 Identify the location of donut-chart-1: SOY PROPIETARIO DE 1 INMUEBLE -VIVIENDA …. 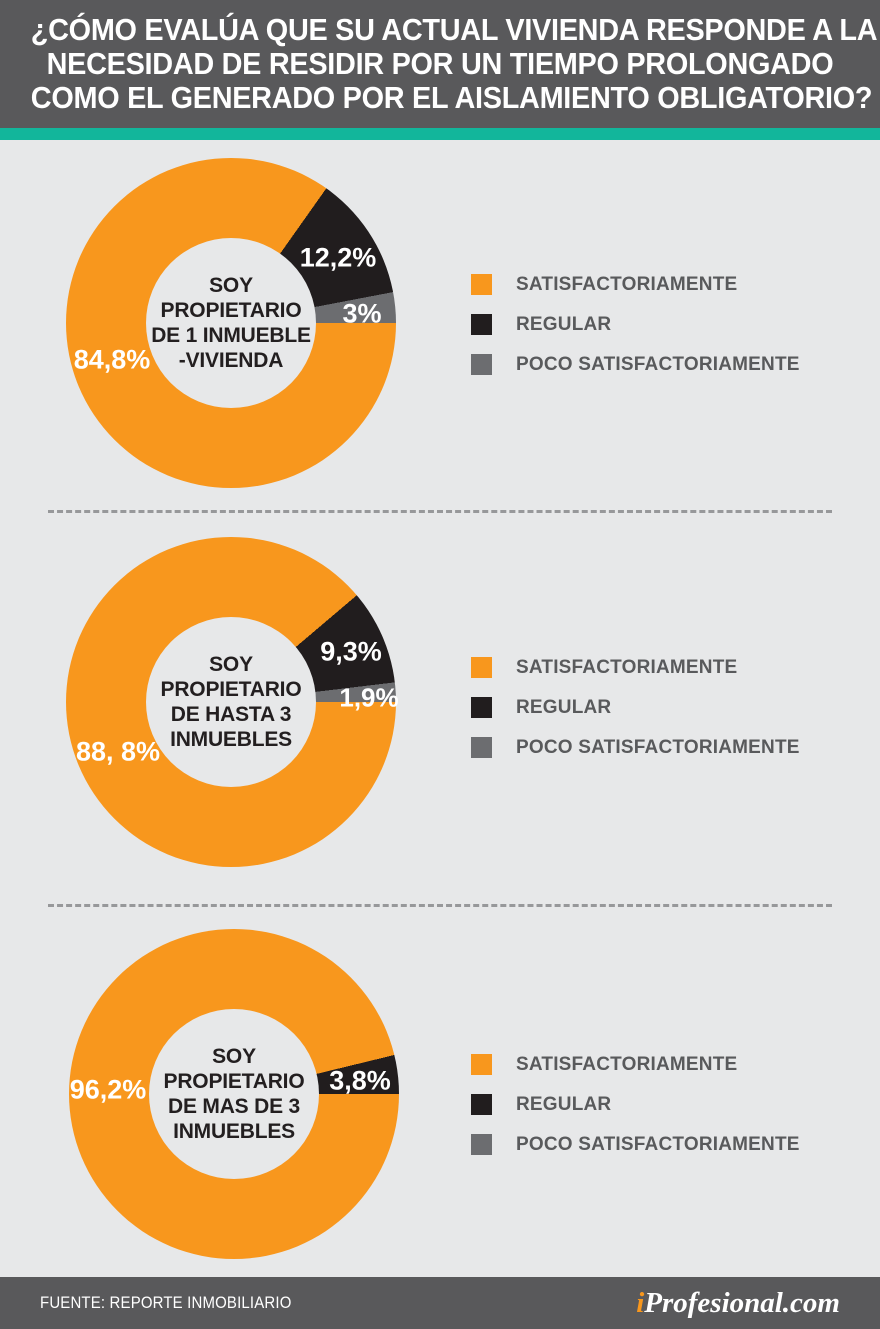
(231, 323).